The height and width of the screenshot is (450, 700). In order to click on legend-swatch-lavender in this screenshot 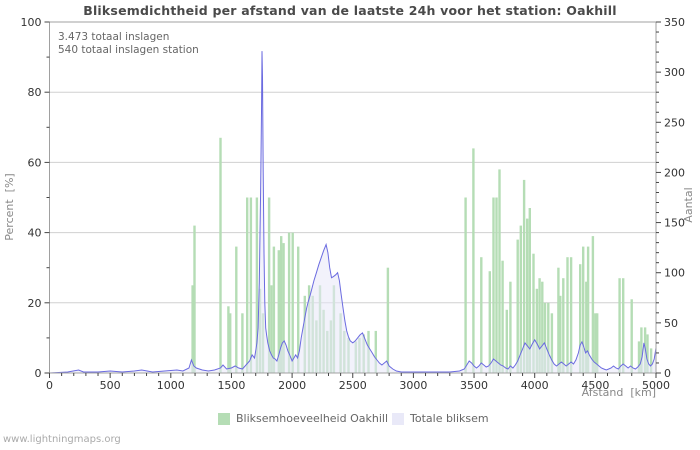, I will do `click(398, 418)`.